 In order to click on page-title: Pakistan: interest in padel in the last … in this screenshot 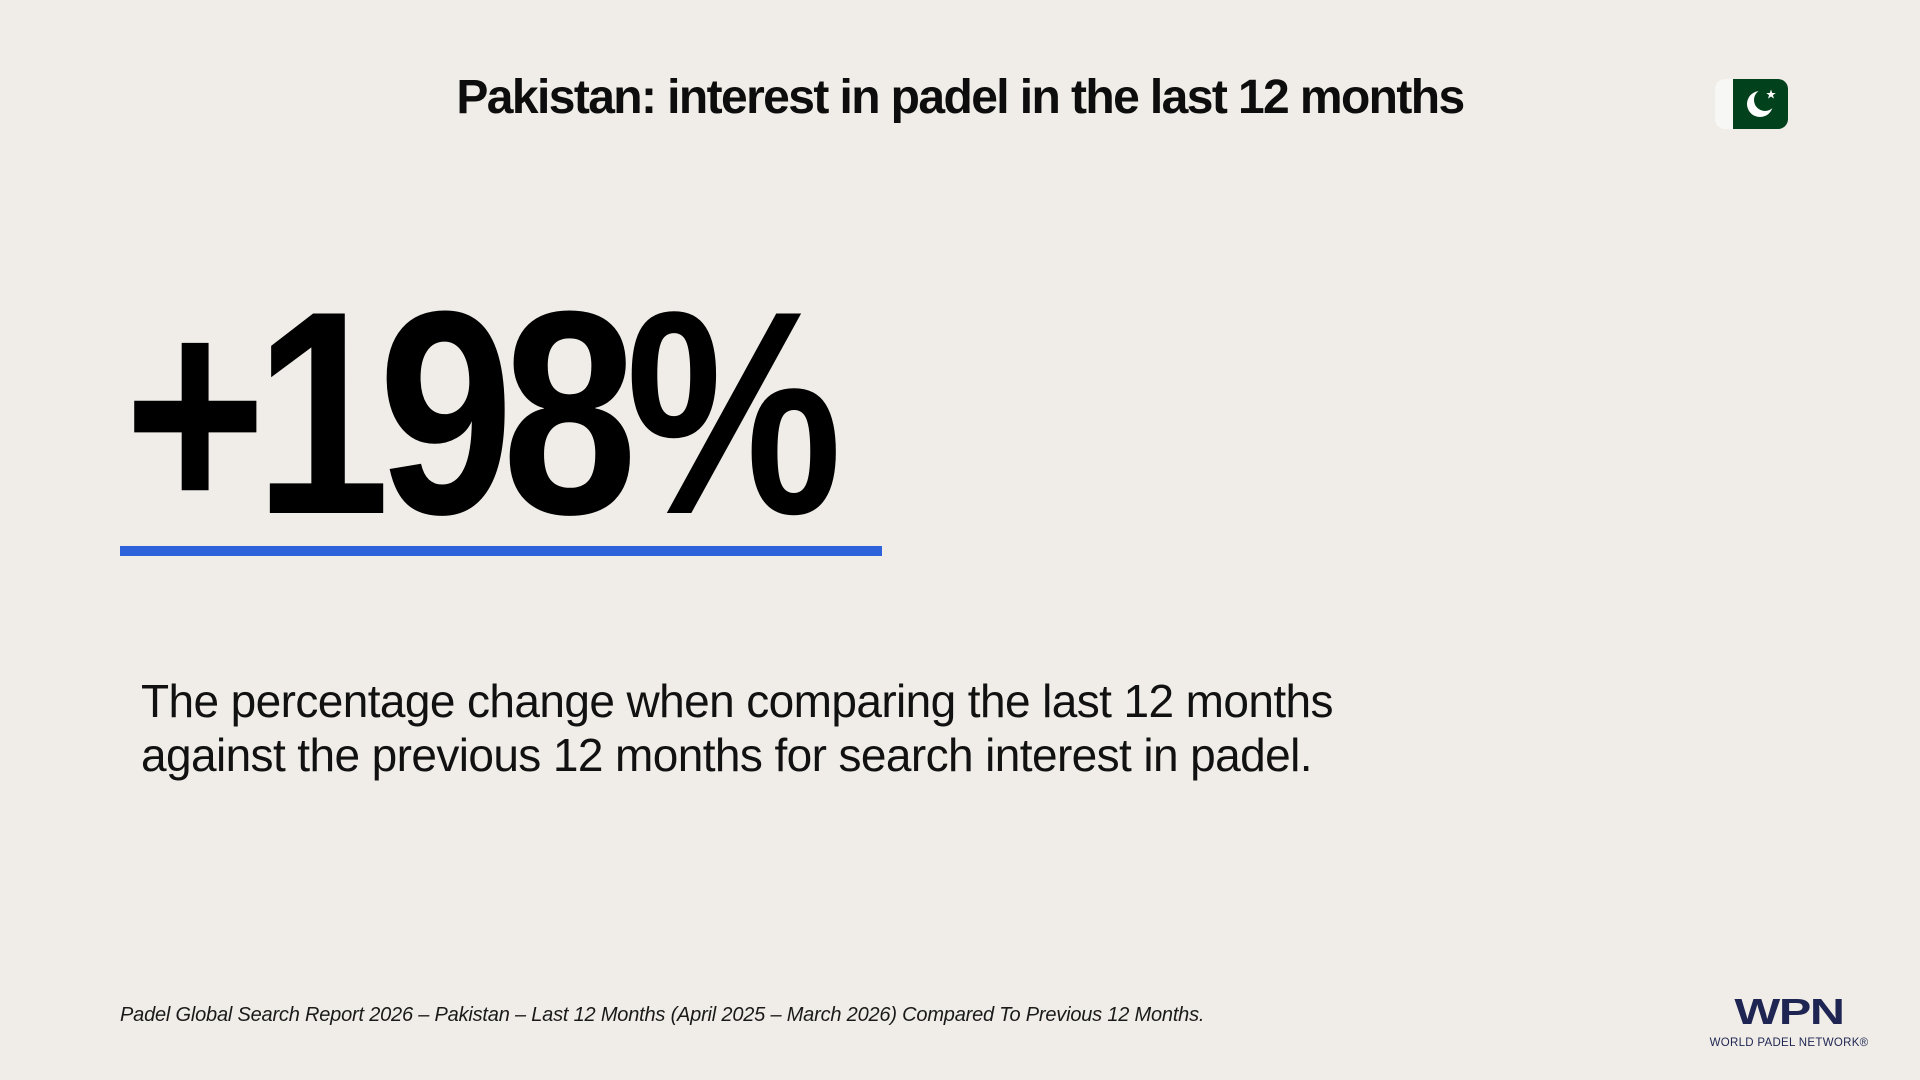, I will do `click(960, 97)`.